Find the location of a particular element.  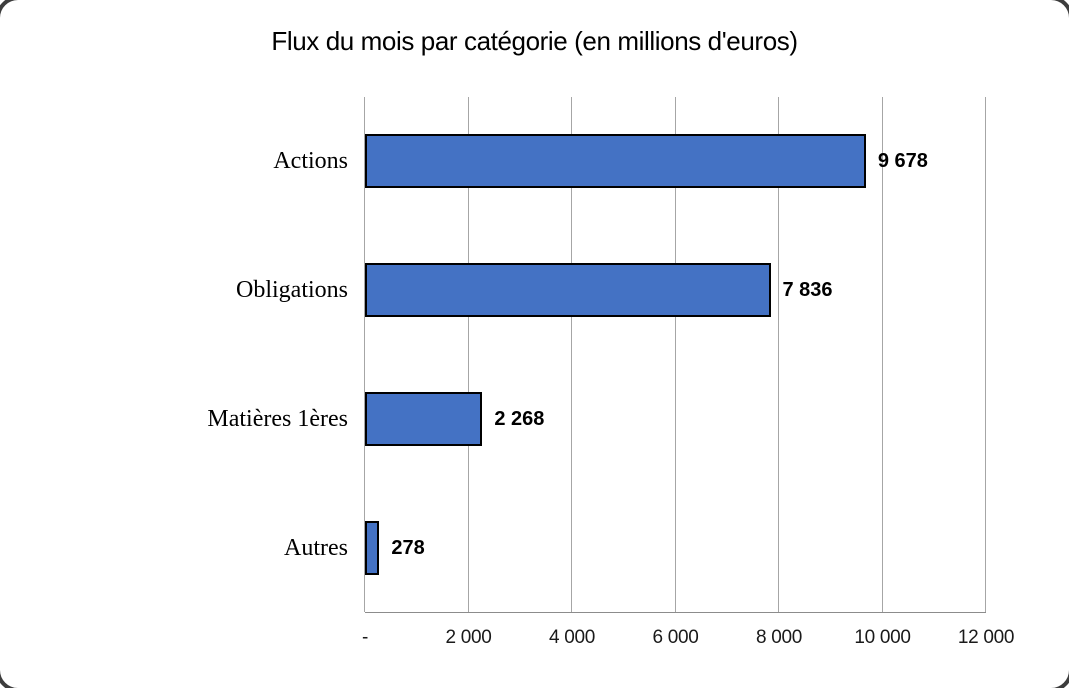

category-label-obligations: Obligations is located at coordinates (292, 290).